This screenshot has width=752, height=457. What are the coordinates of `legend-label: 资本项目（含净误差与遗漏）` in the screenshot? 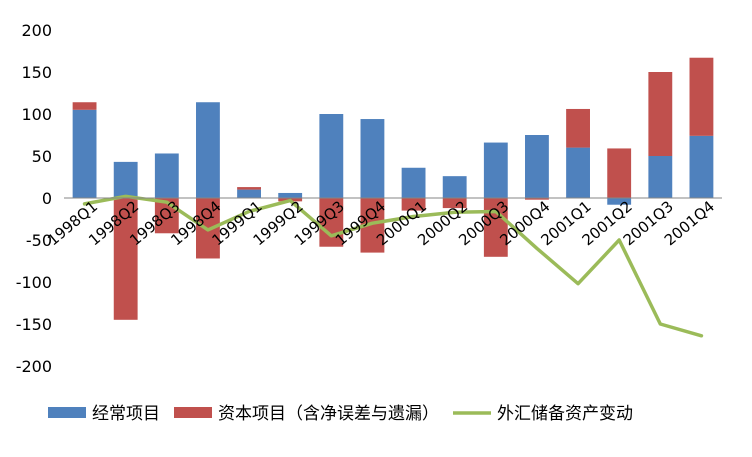 It's located at (328, 414).